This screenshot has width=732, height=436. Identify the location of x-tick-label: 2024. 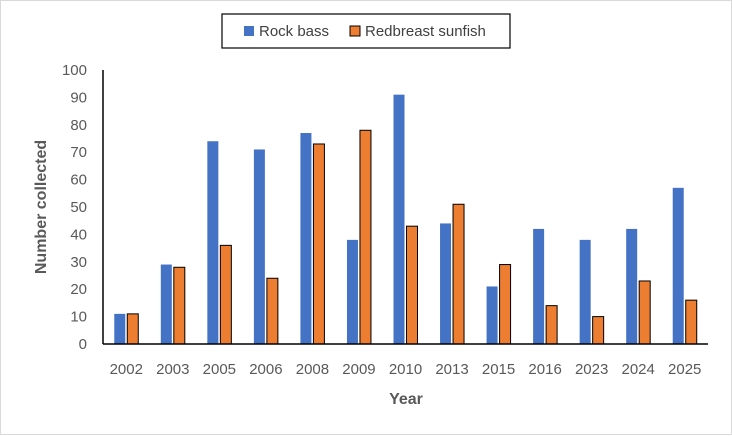
(638, 369).